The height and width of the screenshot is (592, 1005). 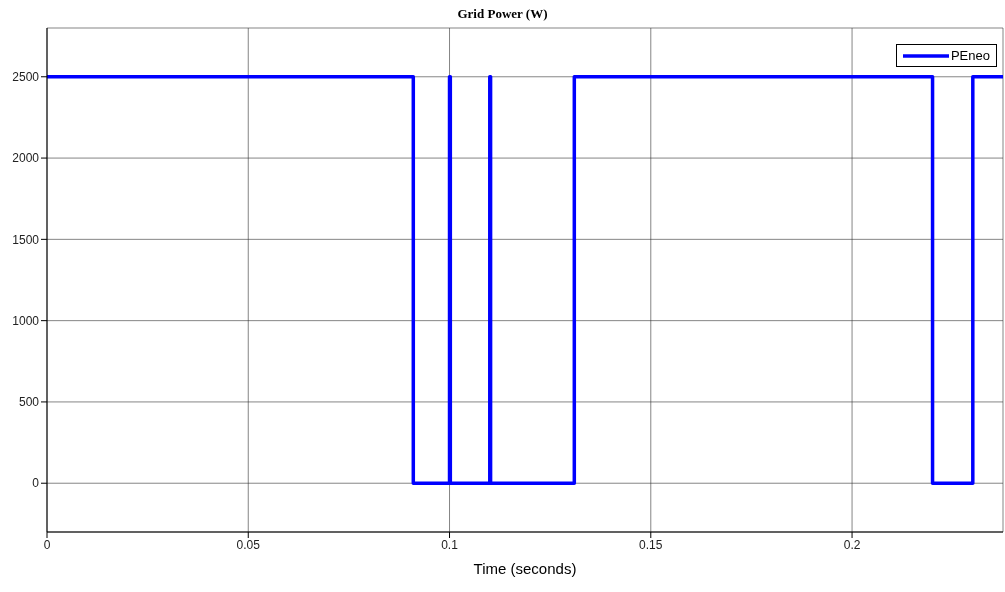 I want to click on x-axis-title: Time (seconds), so click(x=525, y=568).